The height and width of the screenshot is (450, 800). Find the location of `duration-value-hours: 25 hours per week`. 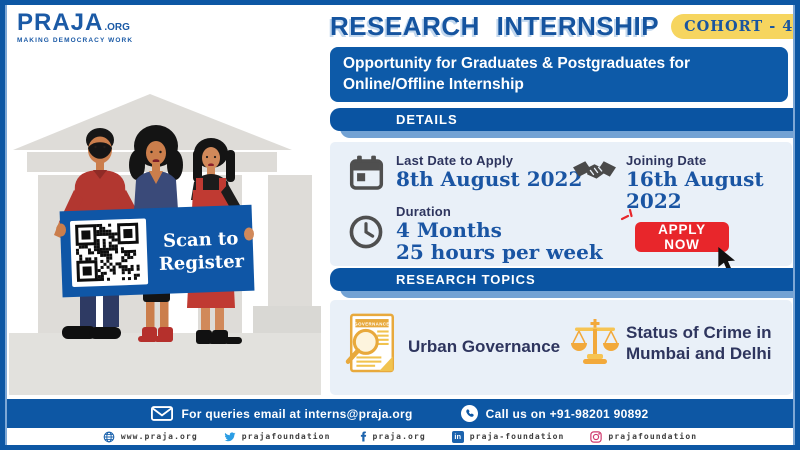

duration-value-hours: 25 hours per week is located at coordinates (499, 252).